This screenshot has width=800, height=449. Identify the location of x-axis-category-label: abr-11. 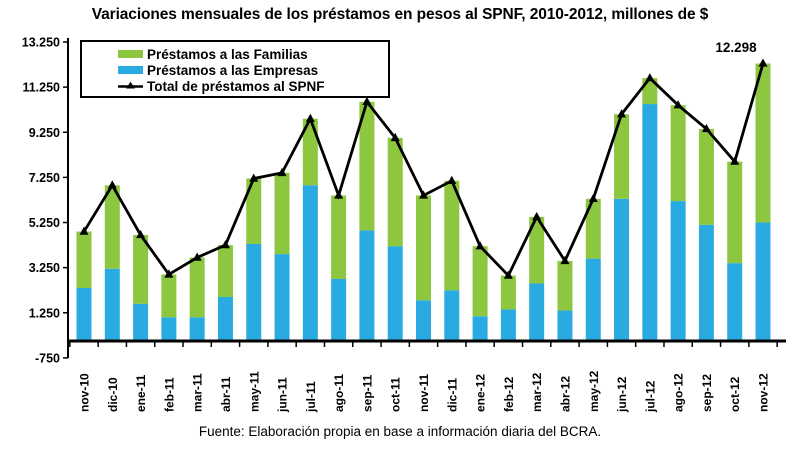
(226, 394).